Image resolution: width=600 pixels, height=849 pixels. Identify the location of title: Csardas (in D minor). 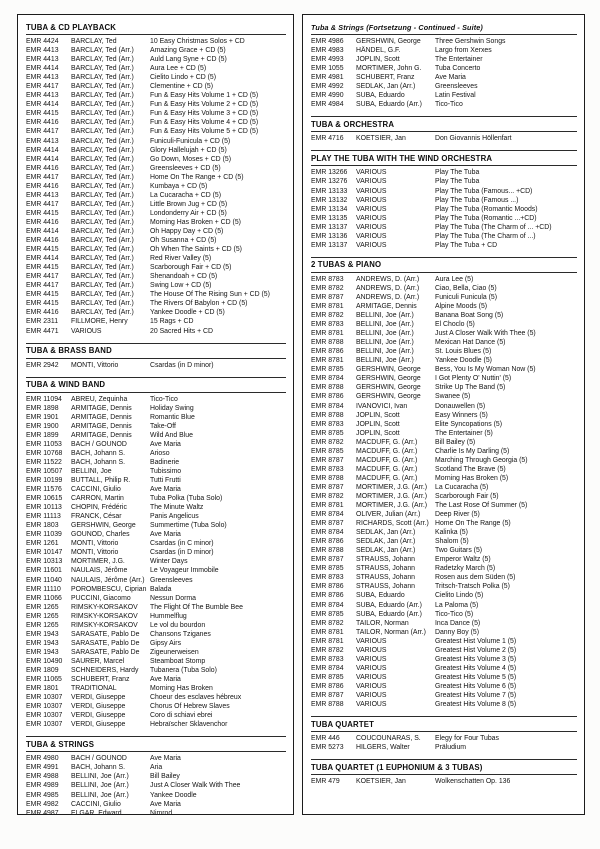
(182, 365).